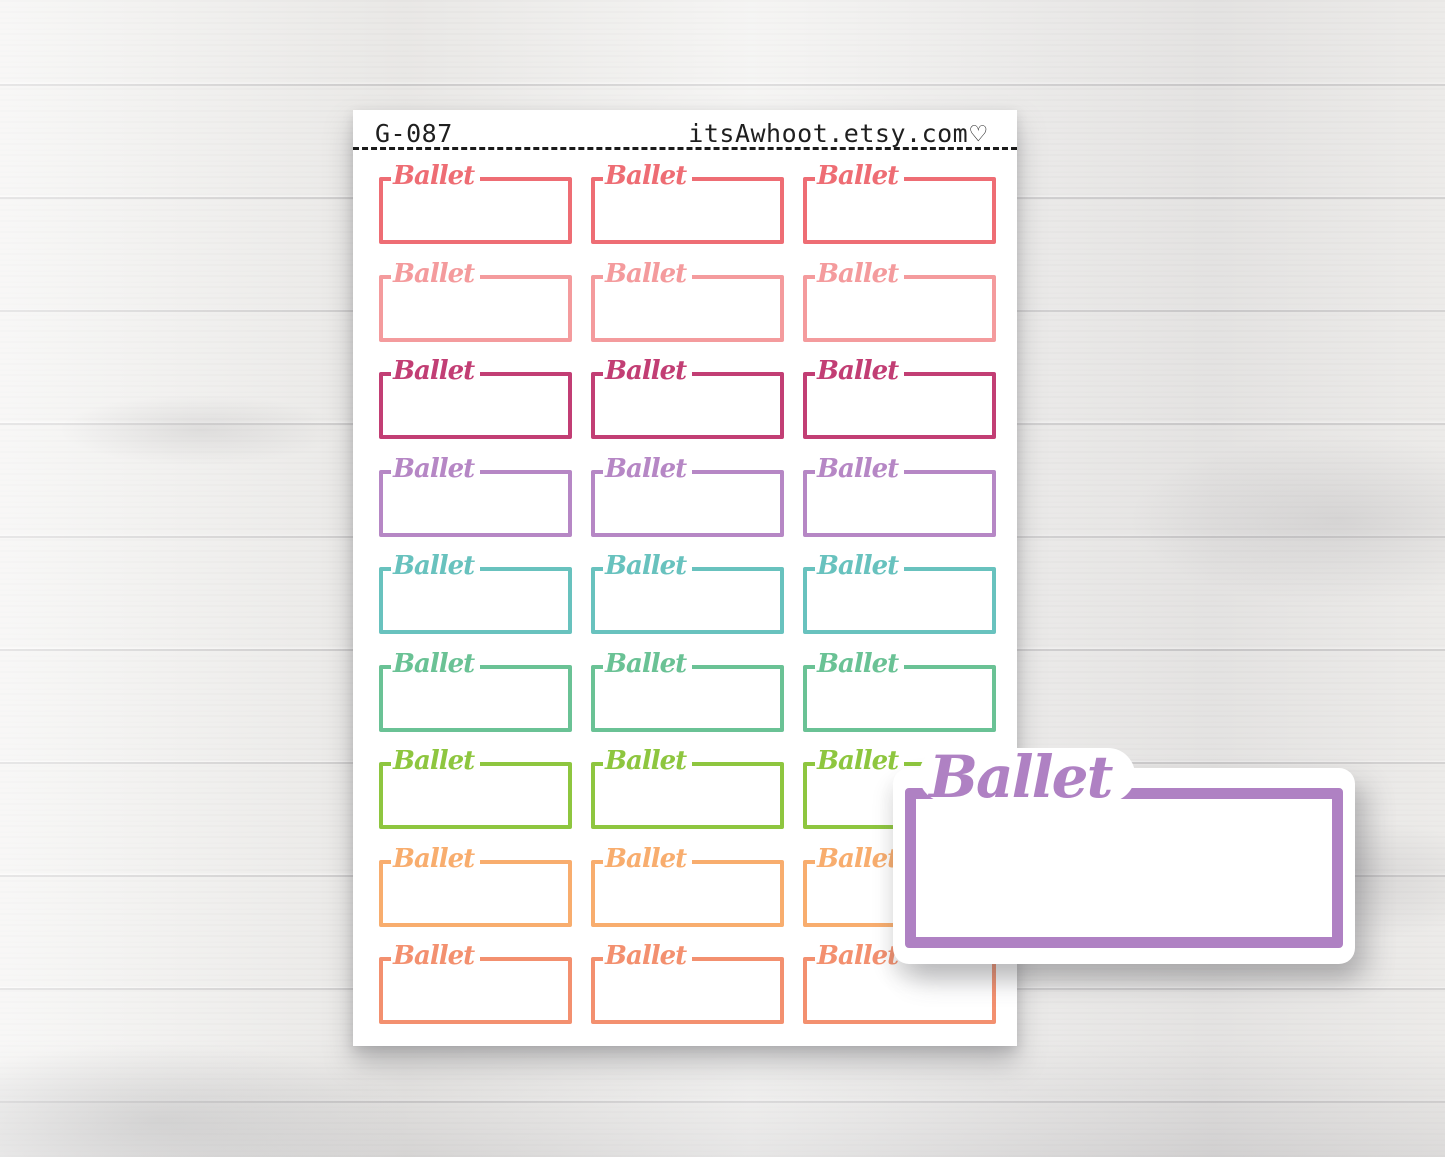 This screenshot has width=1445, height=1157. What do you see at coordinates (1027, 775) in the screenshot?
I see `detail-sticker-label-backing` at bounding box center [1027, 775].